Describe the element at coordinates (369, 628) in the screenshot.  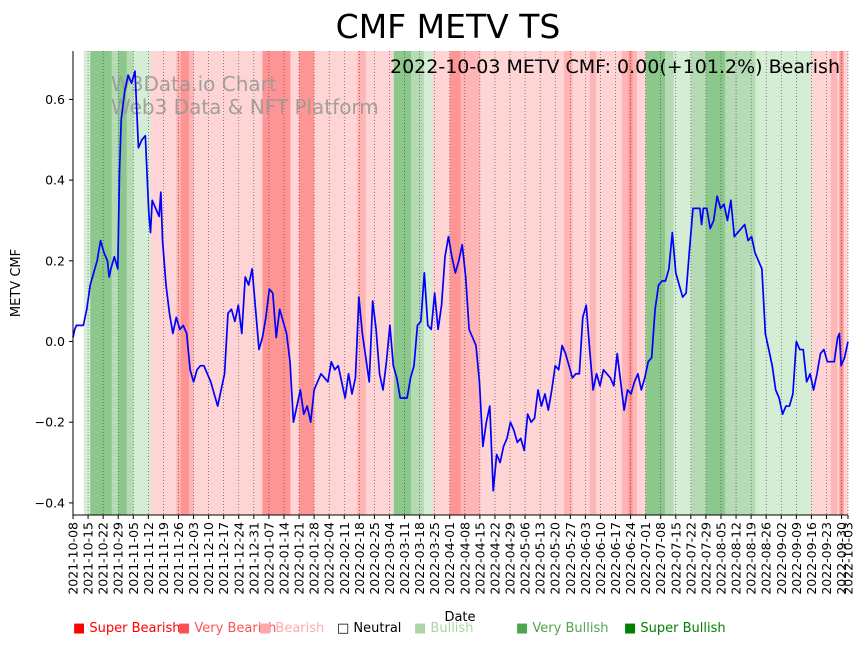
I see `legend-item-neutral: □ Neutral` at that location.